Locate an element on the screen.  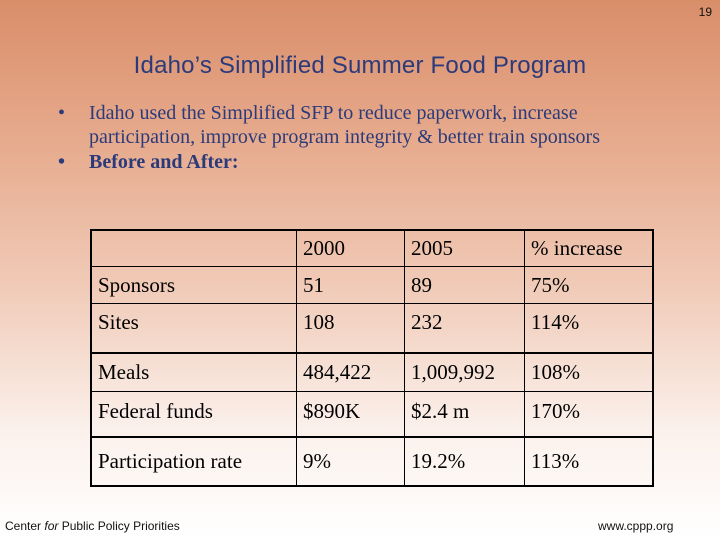
footer-org-prefix: Center is located at coordinates (25, 526).